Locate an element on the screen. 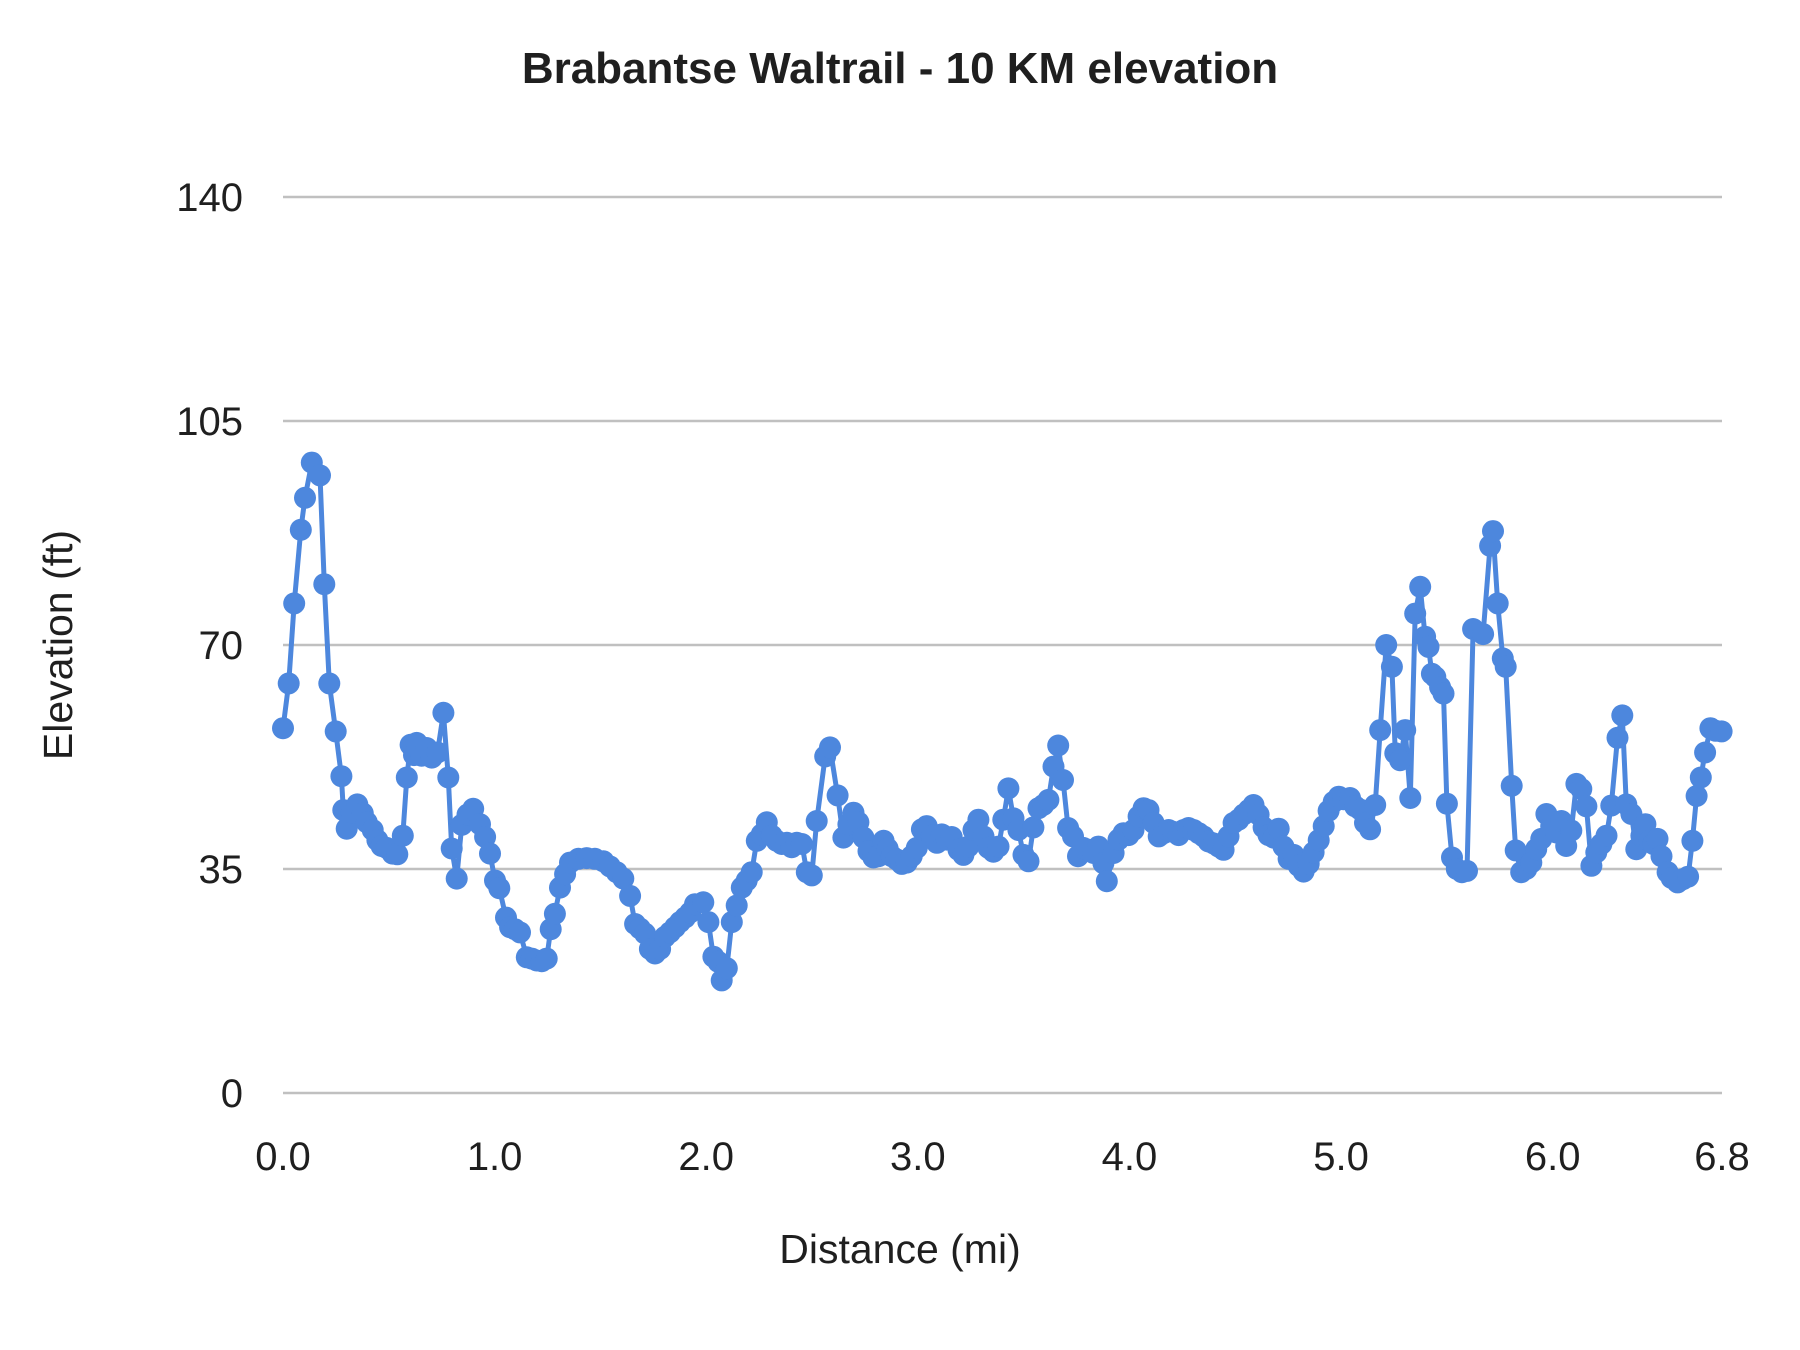 Image resolution: width=1800 pixels, height=1350 pixels. x-tick-label: 6.0 is located at coordinates (1553, 1157).